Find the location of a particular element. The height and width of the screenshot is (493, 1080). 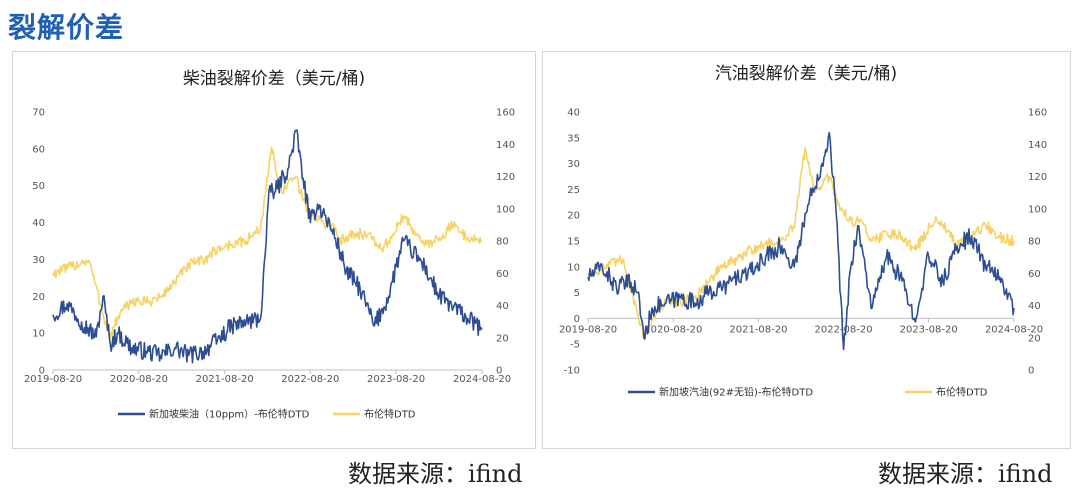

y-left-tick-label: 15 is located at coordinates (573, 242).